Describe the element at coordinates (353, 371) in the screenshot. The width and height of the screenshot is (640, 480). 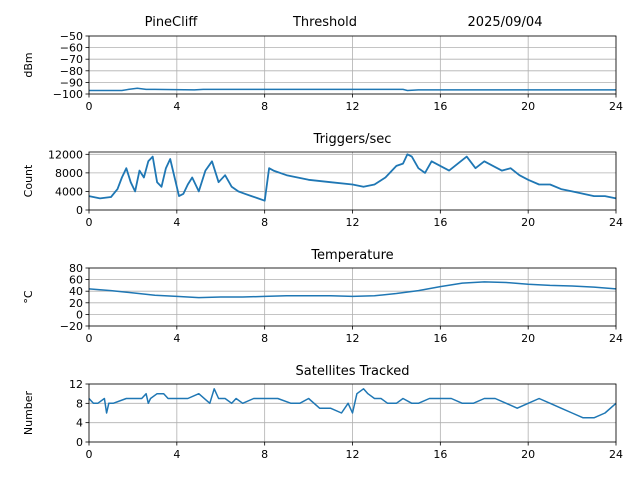
I see `panel-title: Satellites Tracked` at that location.